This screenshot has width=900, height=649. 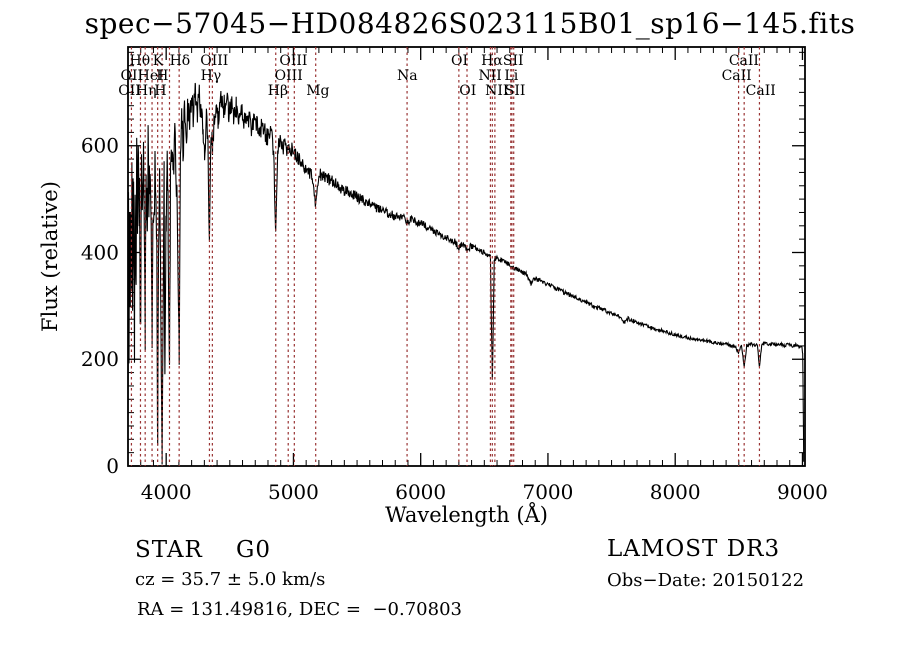 I want to click on x-tick-label: 5000, so click(x=293, y=492).